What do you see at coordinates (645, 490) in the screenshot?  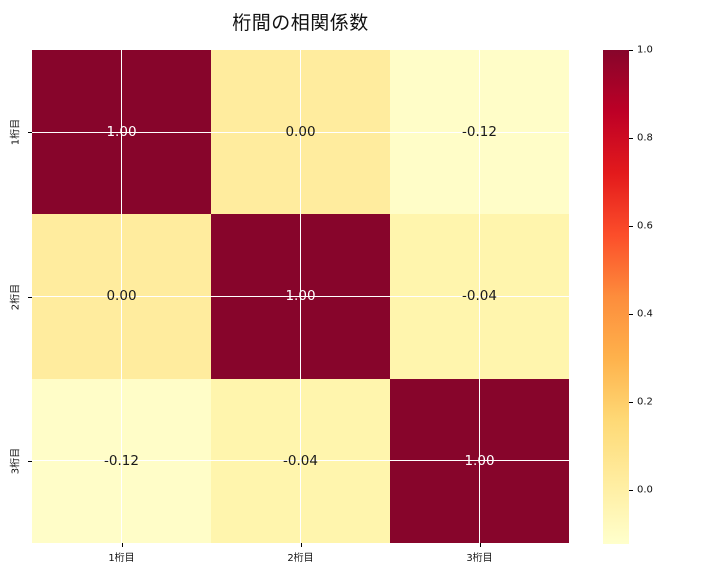 I see `colorbar-tick-label: 0.0` at bounding box center [645, 490].